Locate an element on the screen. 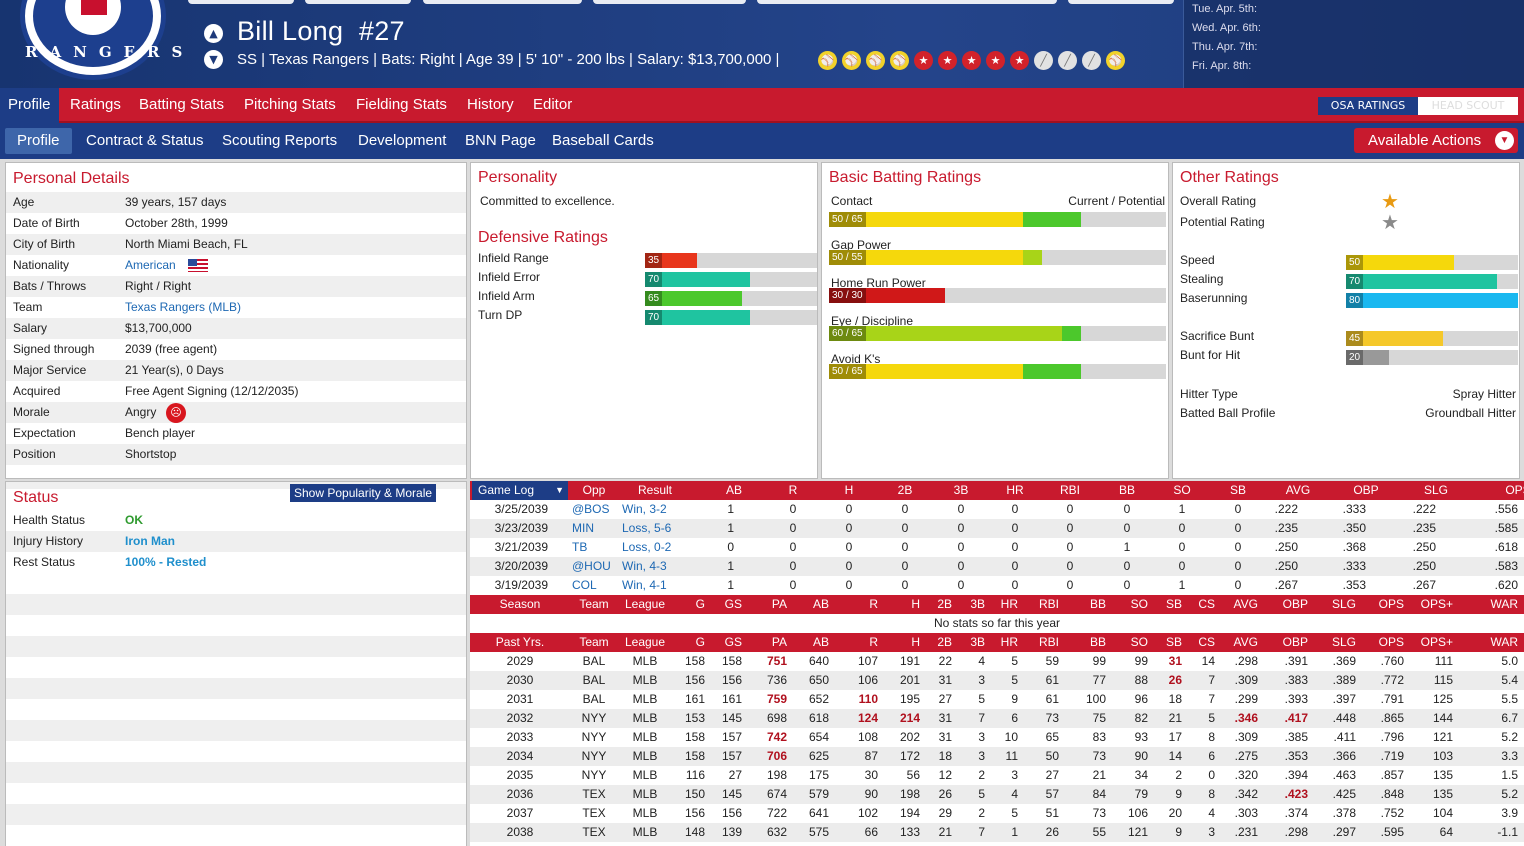 The width and height of the screenshot is (1524, 846). past-stats-cell: 31 is located at coordinates (945, 737).